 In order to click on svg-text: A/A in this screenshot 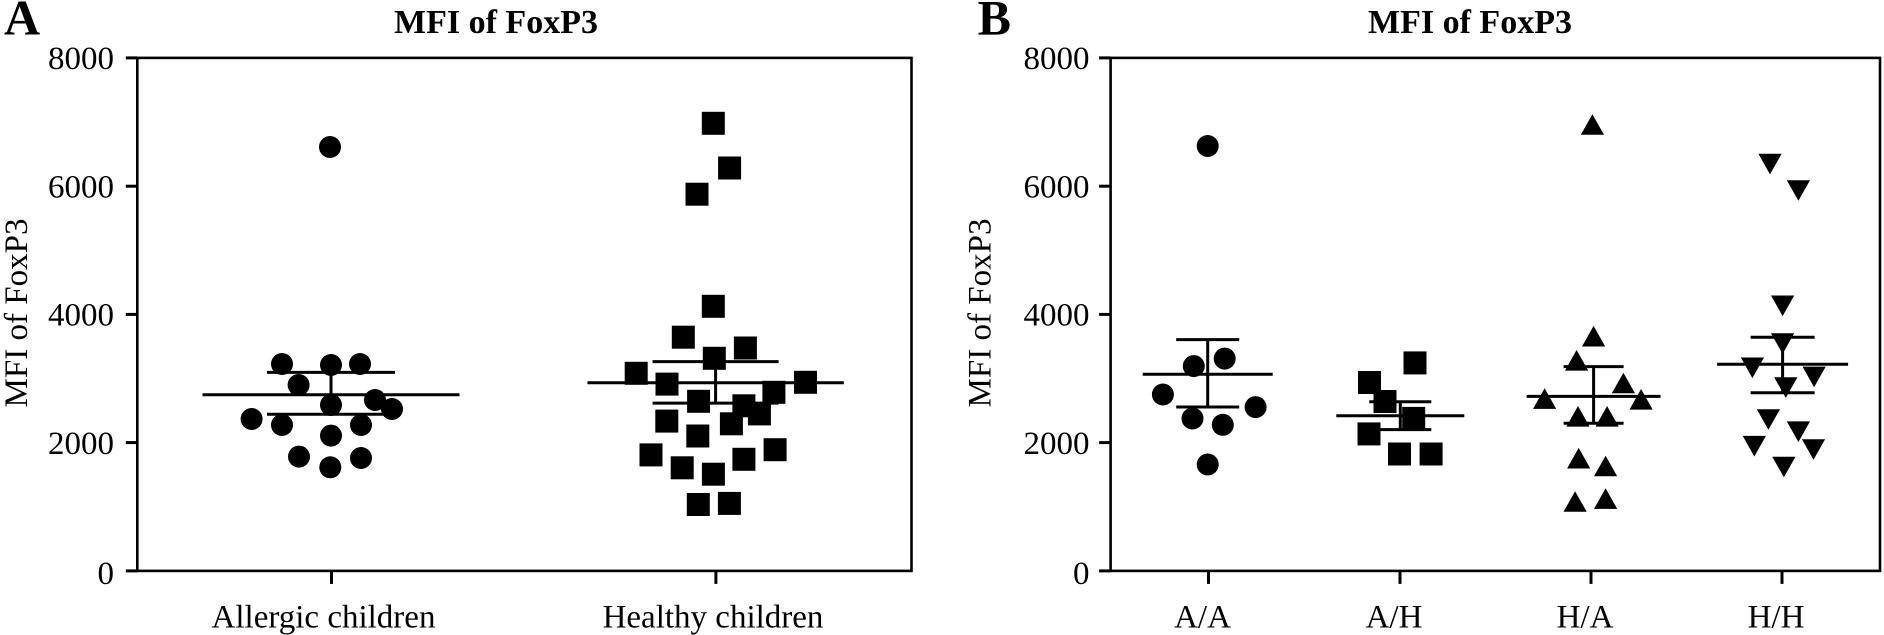, I will do `click(1202, 617)`.